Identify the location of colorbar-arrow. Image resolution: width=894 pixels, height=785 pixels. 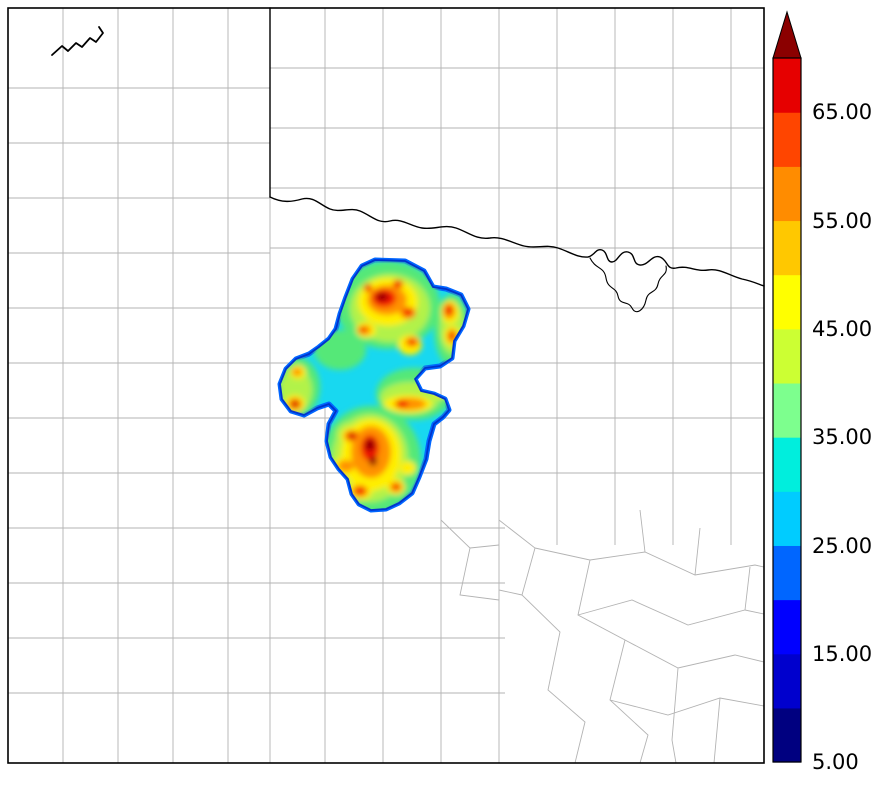
(787, 34).